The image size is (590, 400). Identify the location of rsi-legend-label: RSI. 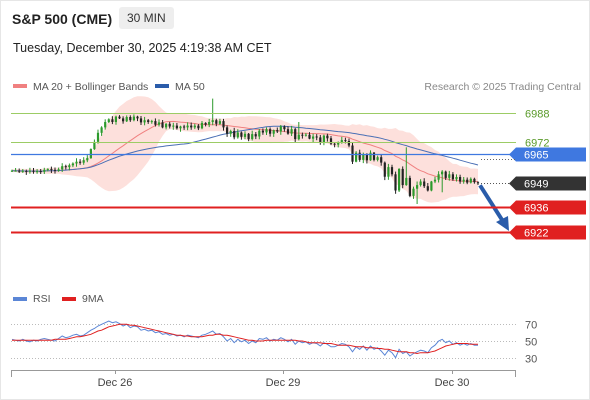
(42, 299).